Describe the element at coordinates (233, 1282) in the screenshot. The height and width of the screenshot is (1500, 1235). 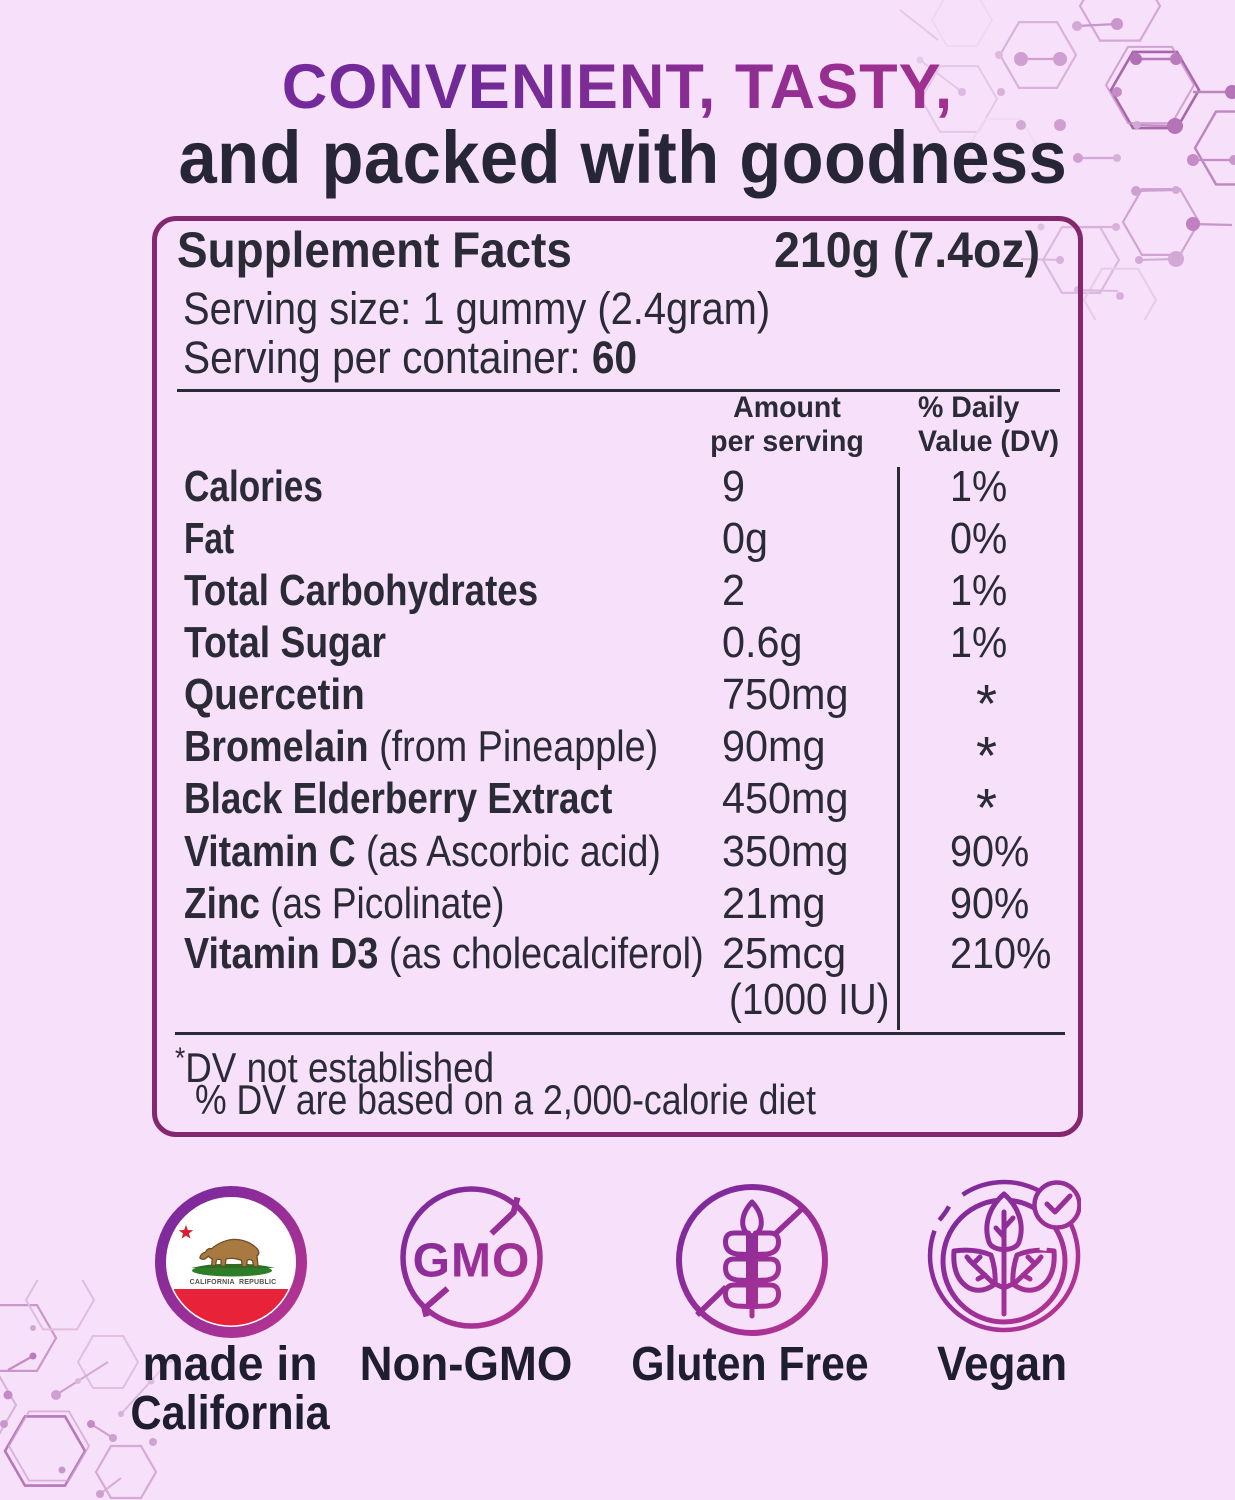
I see `svg-text: CALIFORNIA REPUBLIC` at that location.